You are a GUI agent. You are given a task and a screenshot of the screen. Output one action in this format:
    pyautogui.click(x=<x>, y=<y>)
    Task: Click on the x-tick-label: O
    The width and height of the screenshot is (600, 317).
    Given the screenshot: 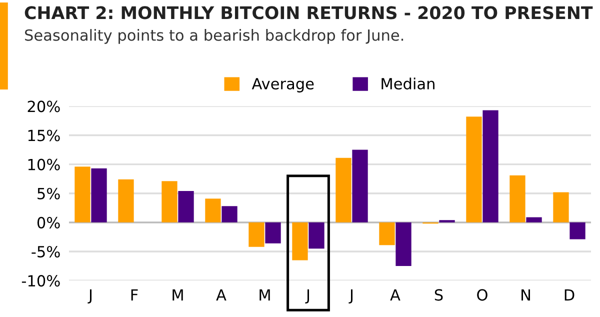 What is the action you would take?
    pyautogui.click(x=482, y=295)
    